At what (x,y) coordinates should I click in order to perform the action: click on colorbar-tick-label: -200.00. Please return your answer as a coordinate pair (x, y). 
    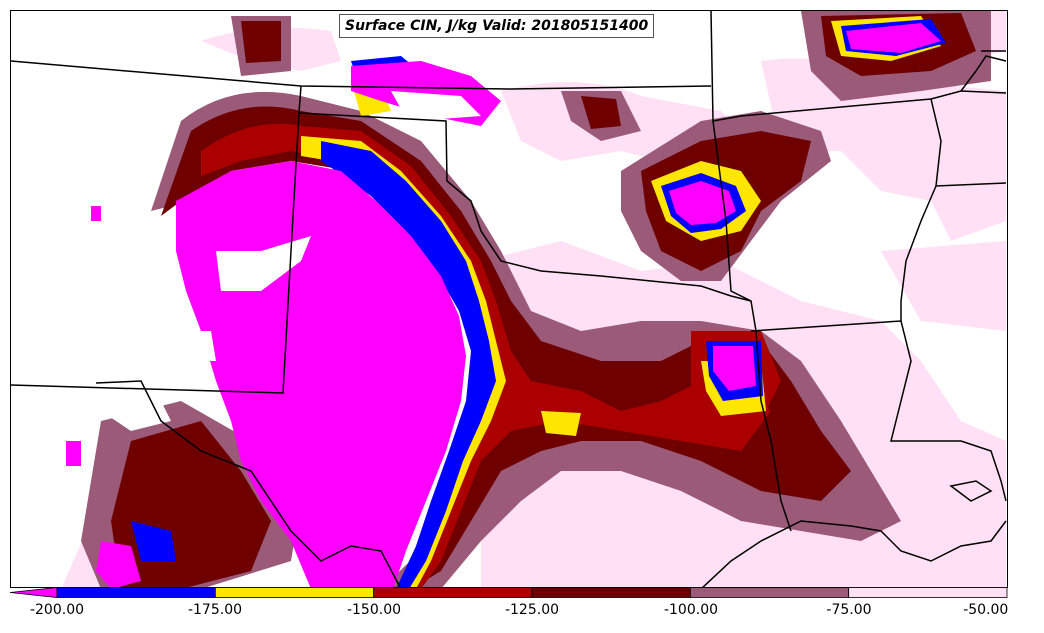
    Looking at the image, I should click on (57, 610).